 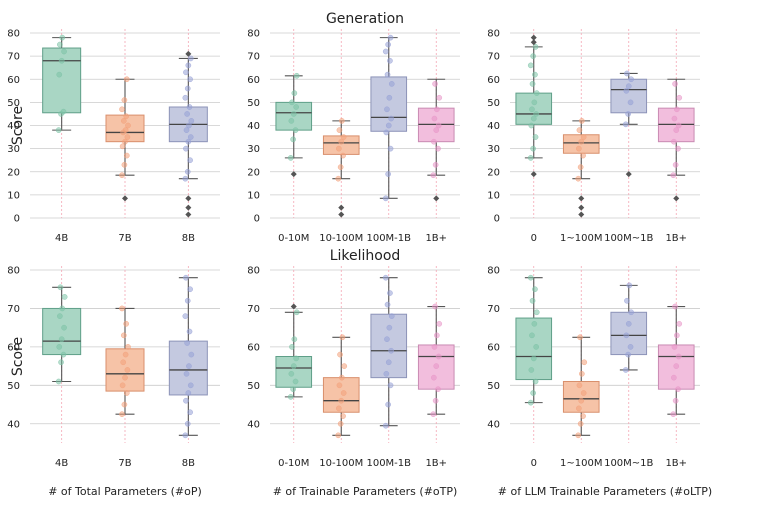 What do you see at coordinates (188, 238) in the screenshot?
I see `x-tick-label: 8B` at bounding box center [188, 238].